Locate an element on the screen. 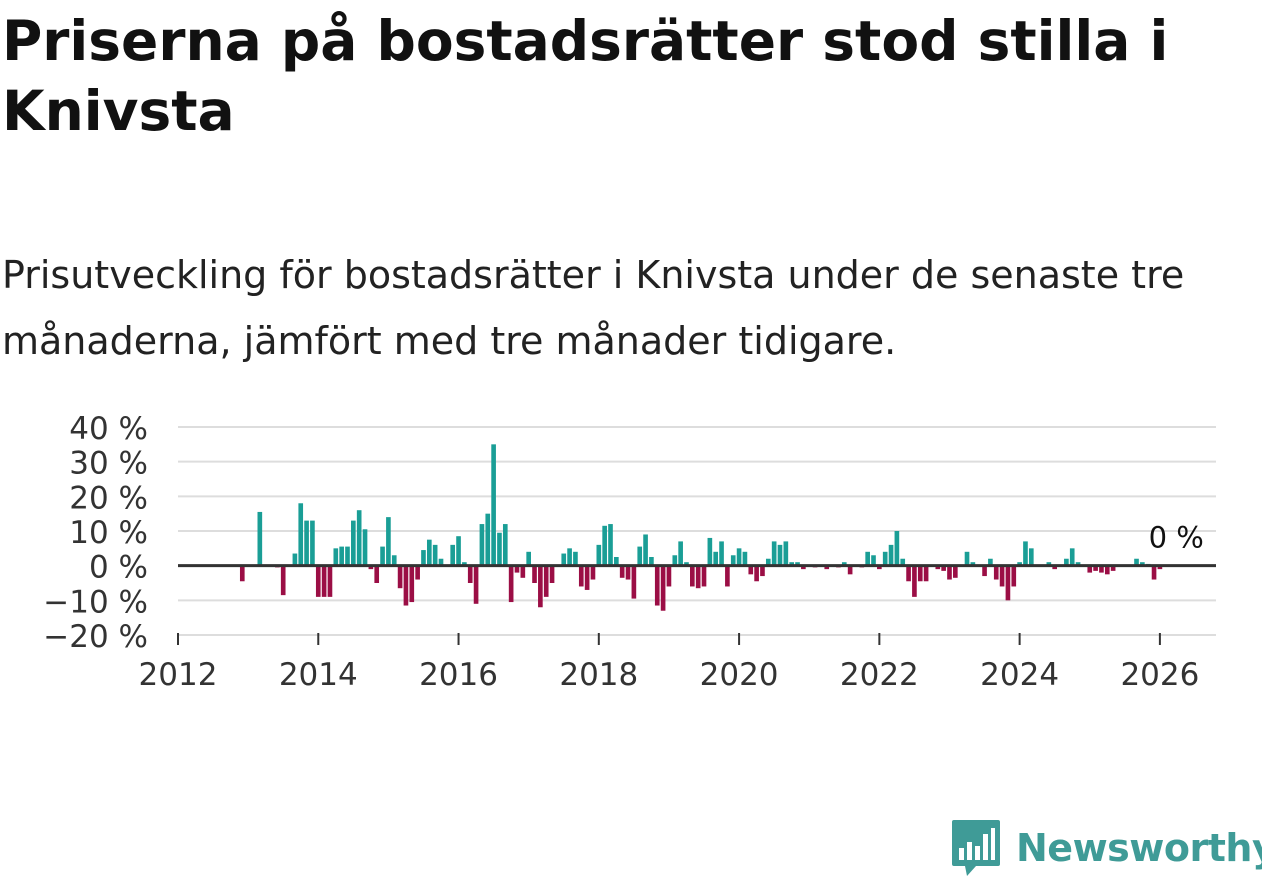 This screenshot has width=1262, height=879. x-tick-label: 2022 is located at coordinates (879, 675).